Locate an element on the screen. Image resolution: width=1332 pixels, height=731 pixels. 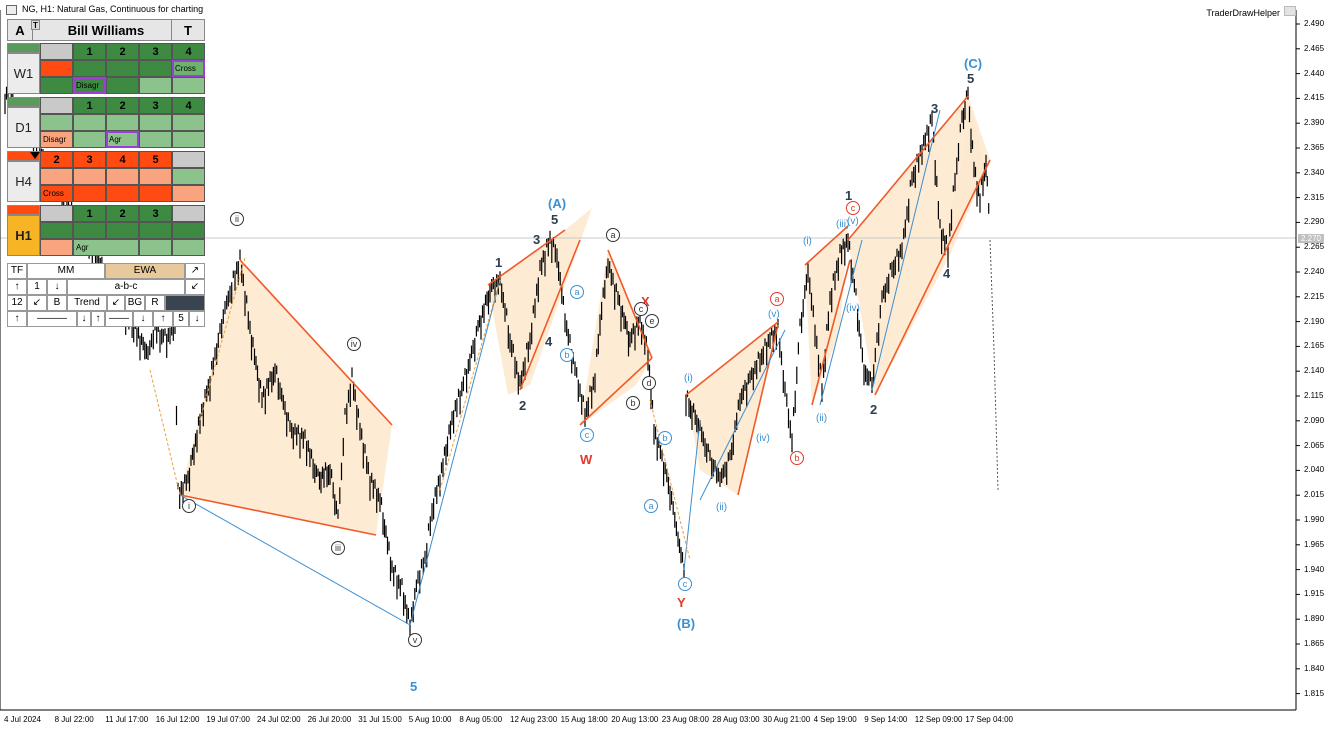
up-arrow-icon-3: ↑ is located at coordinates (98, 319).